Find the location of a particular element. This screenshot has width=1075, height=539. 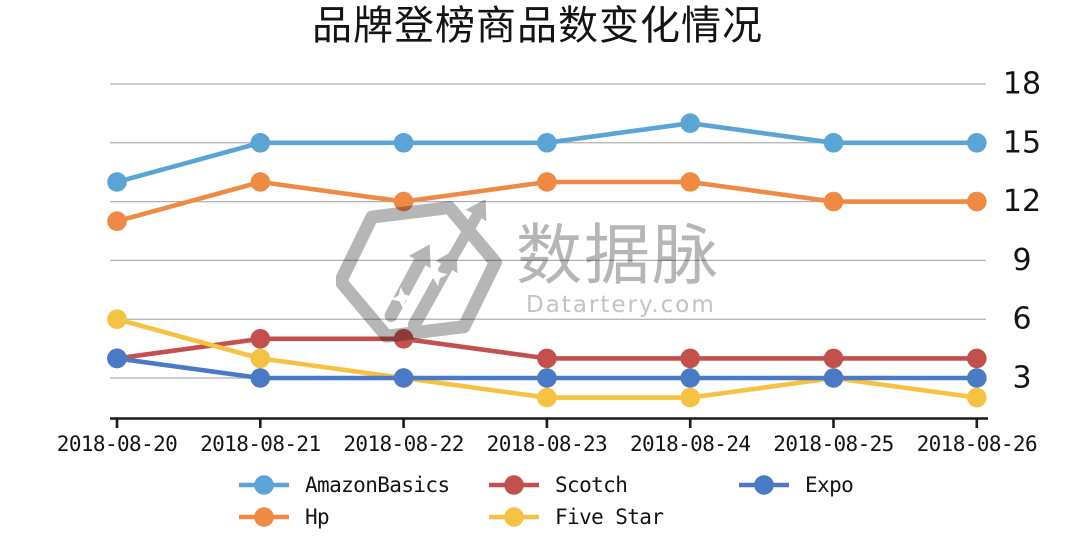

chart-title: 品牌登榜商品数变化情况 is located at coordinates (537, 26).